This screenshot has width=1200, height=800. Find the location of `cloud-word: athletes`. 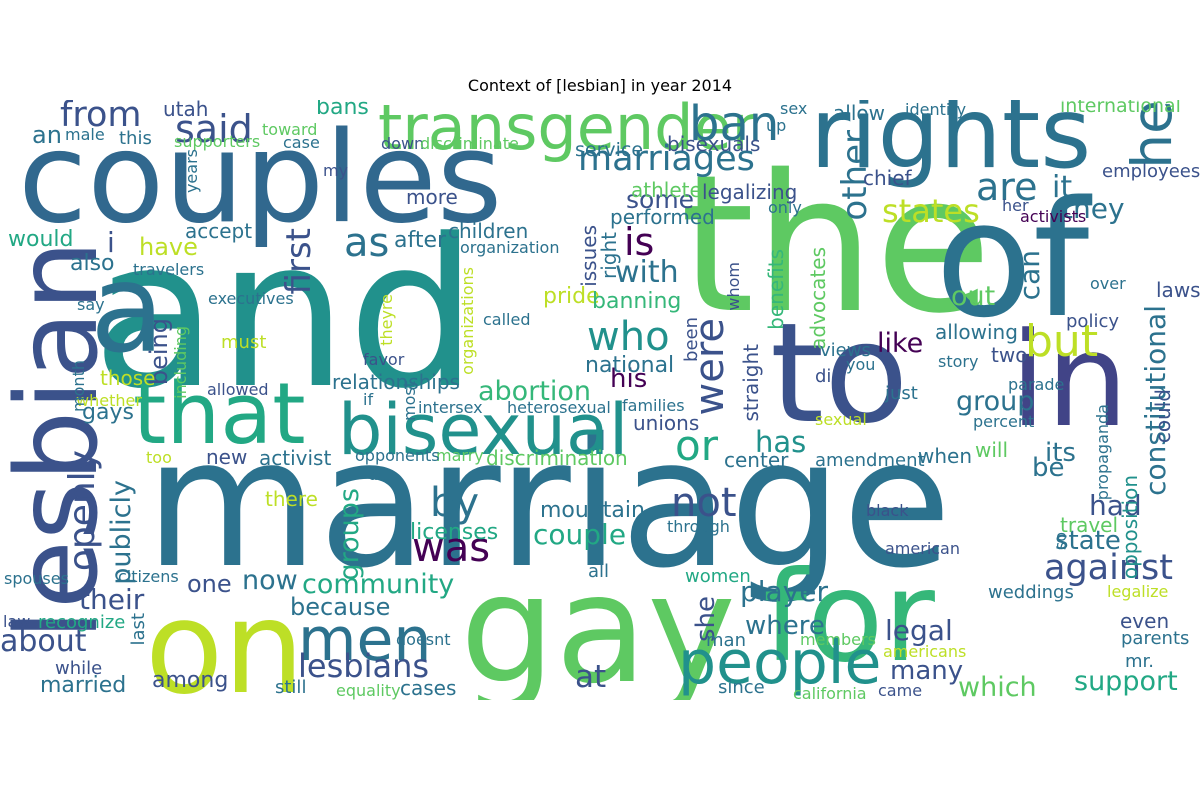

cloud-word: athletes is located at coordinates (672, 190).